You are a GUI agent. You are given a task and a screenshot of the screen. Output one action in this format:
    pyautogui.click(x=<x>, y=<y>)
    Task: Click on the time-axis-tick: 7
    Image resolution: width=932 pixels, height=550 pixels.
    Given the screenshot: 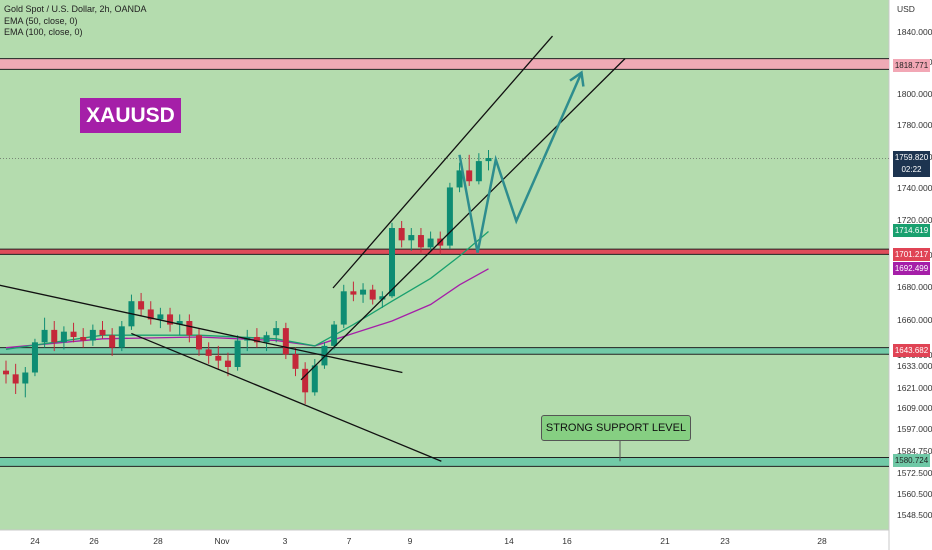 What is the action you would take?
    pyautogui.click(x=349, y=541)
    